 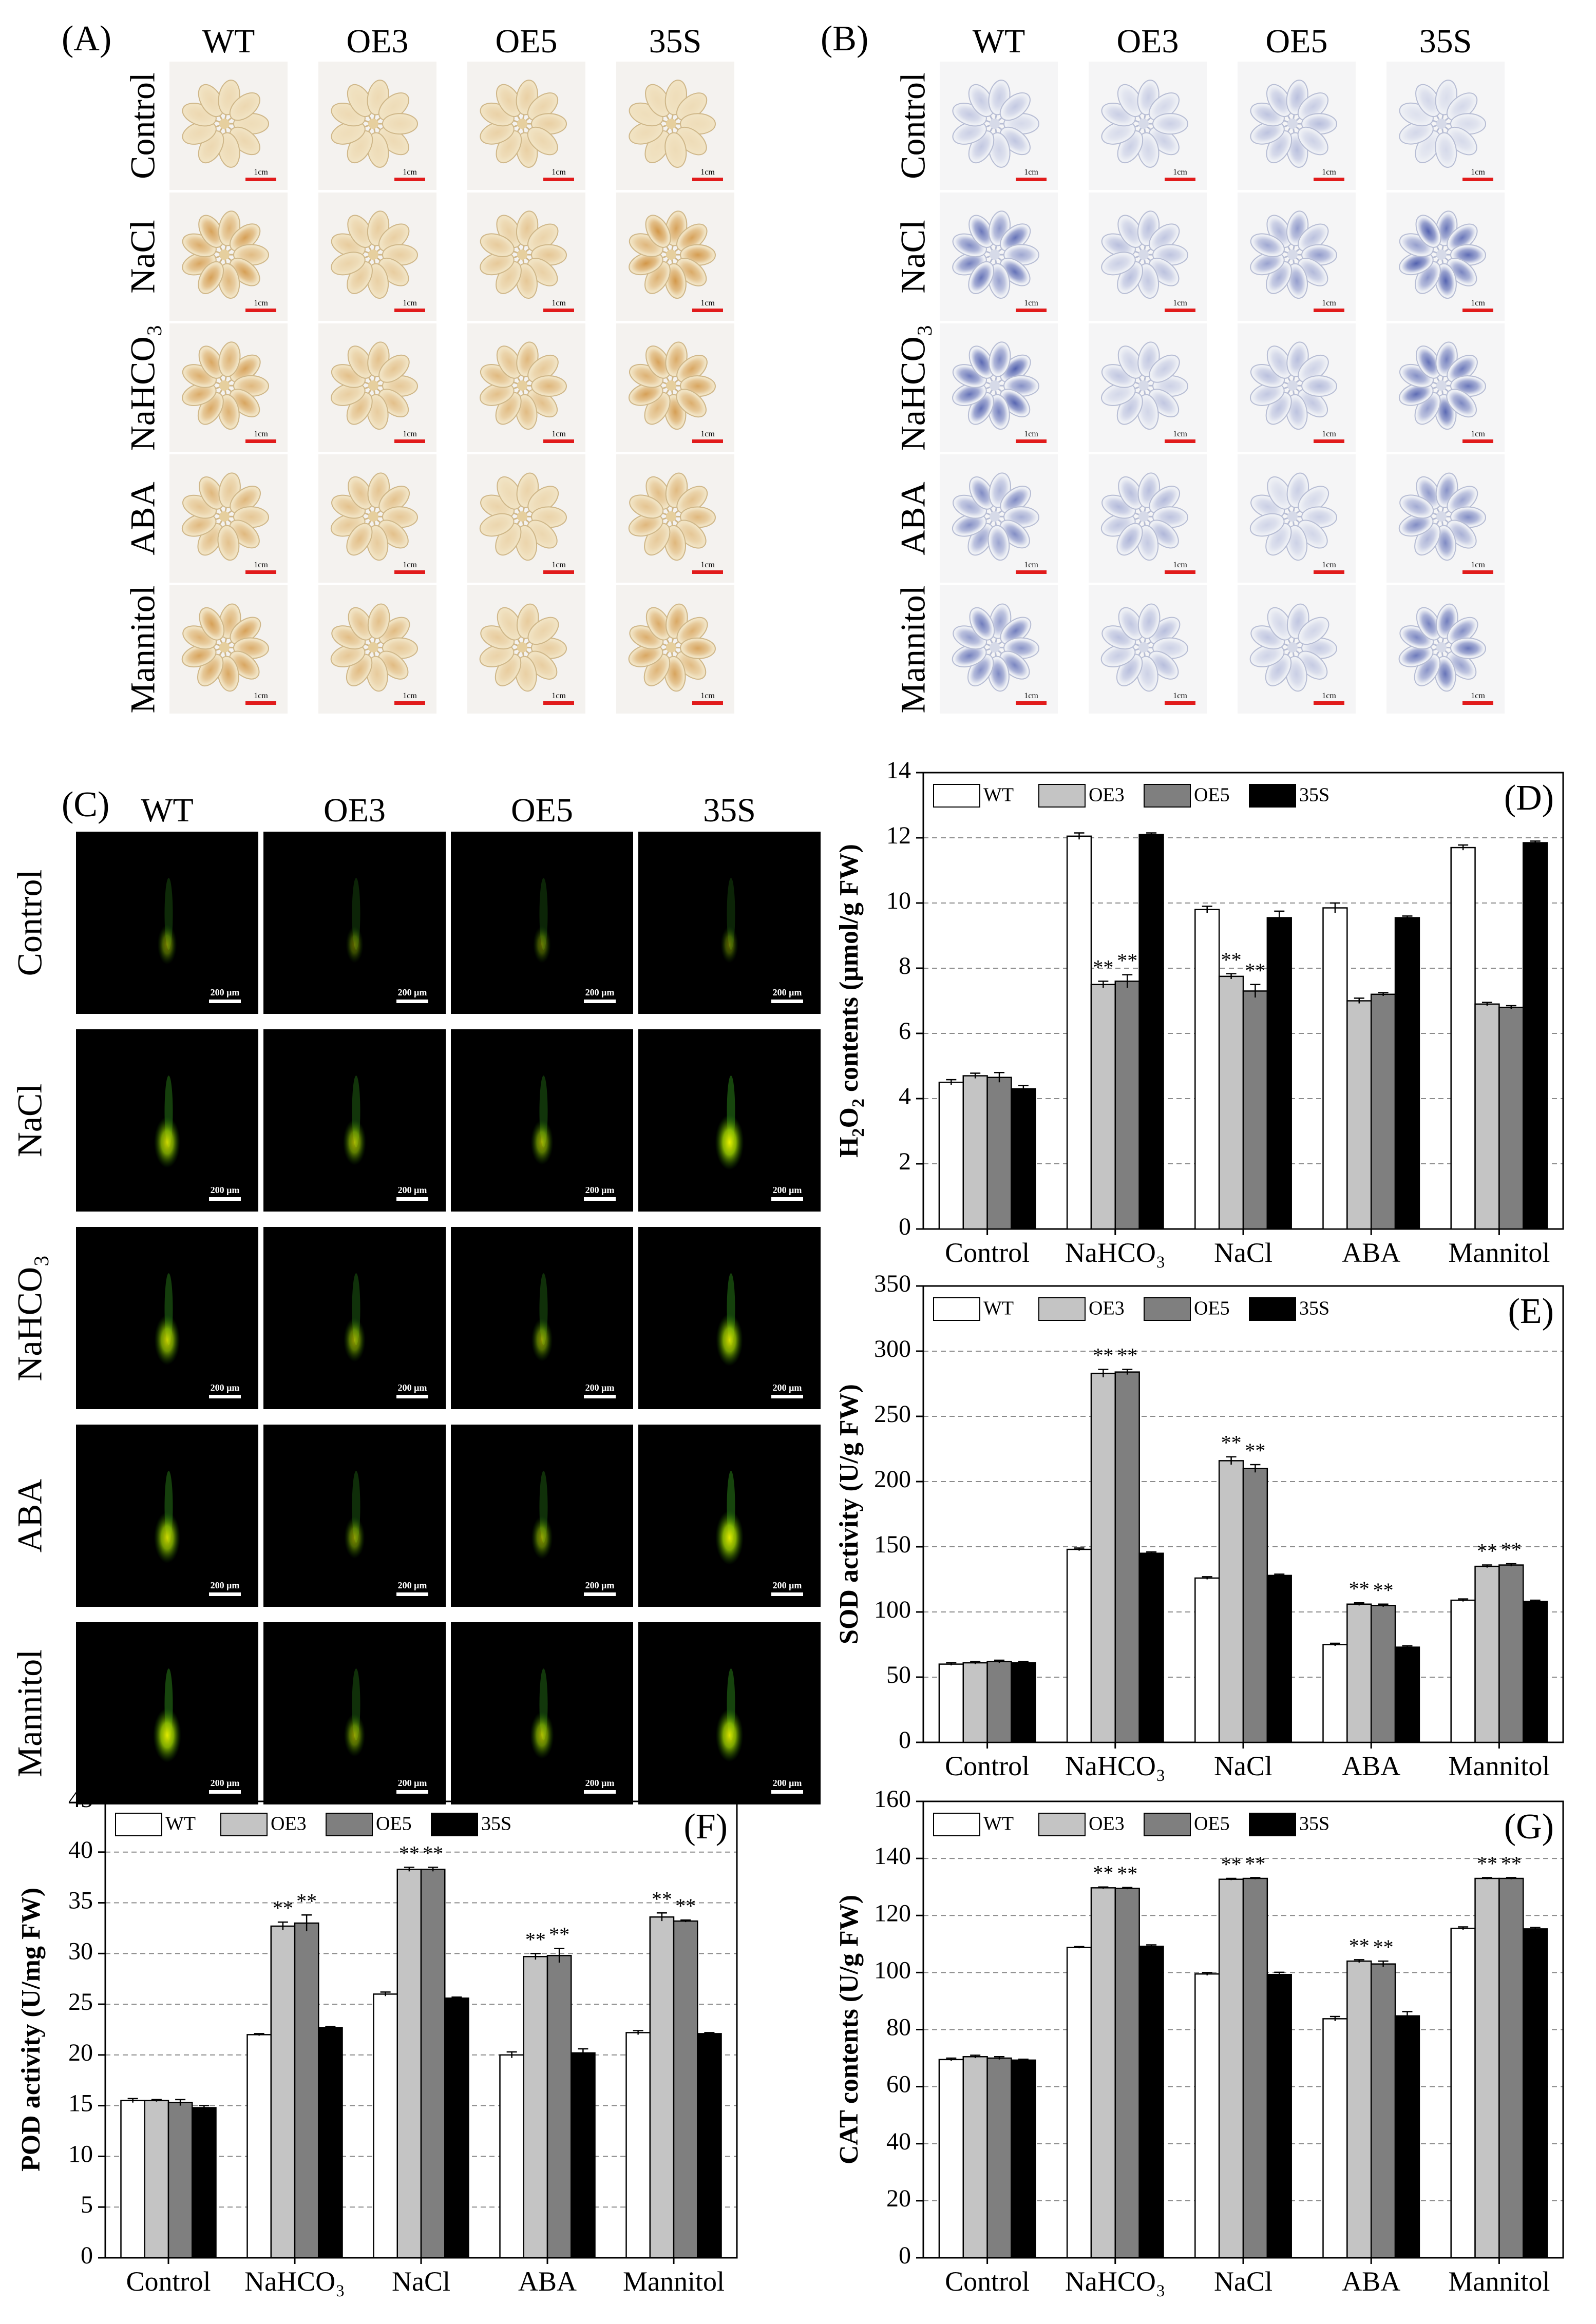 I want to click on y-tick-label: 250, so click(x=892, y=1414).